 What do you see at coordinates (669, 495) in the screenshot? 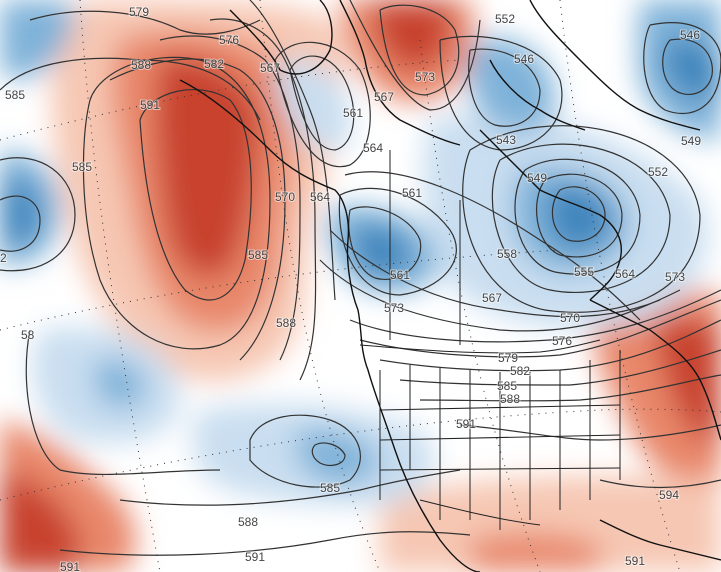
I see `contour-label: 594` at bounding box center [669, 495].